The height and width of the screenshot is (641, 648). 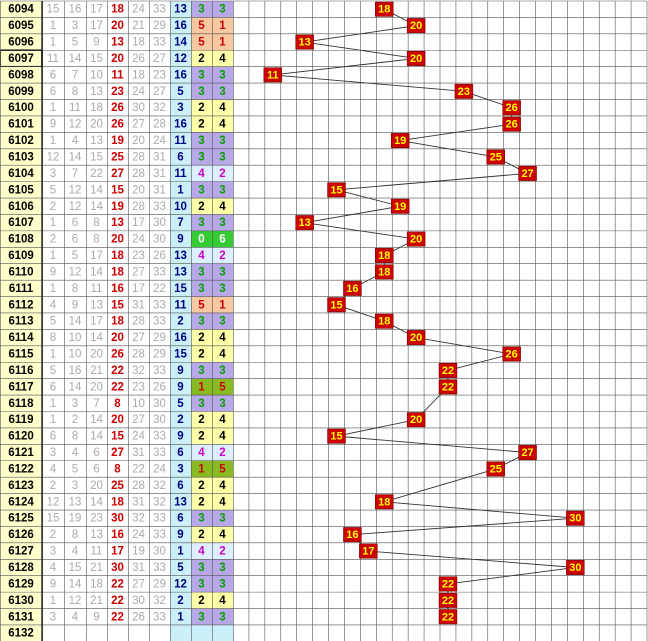 What do you see at coordinates (53, 125) in the screenshot?
I see `draw-number: 9` at bounding box center [53, 125].